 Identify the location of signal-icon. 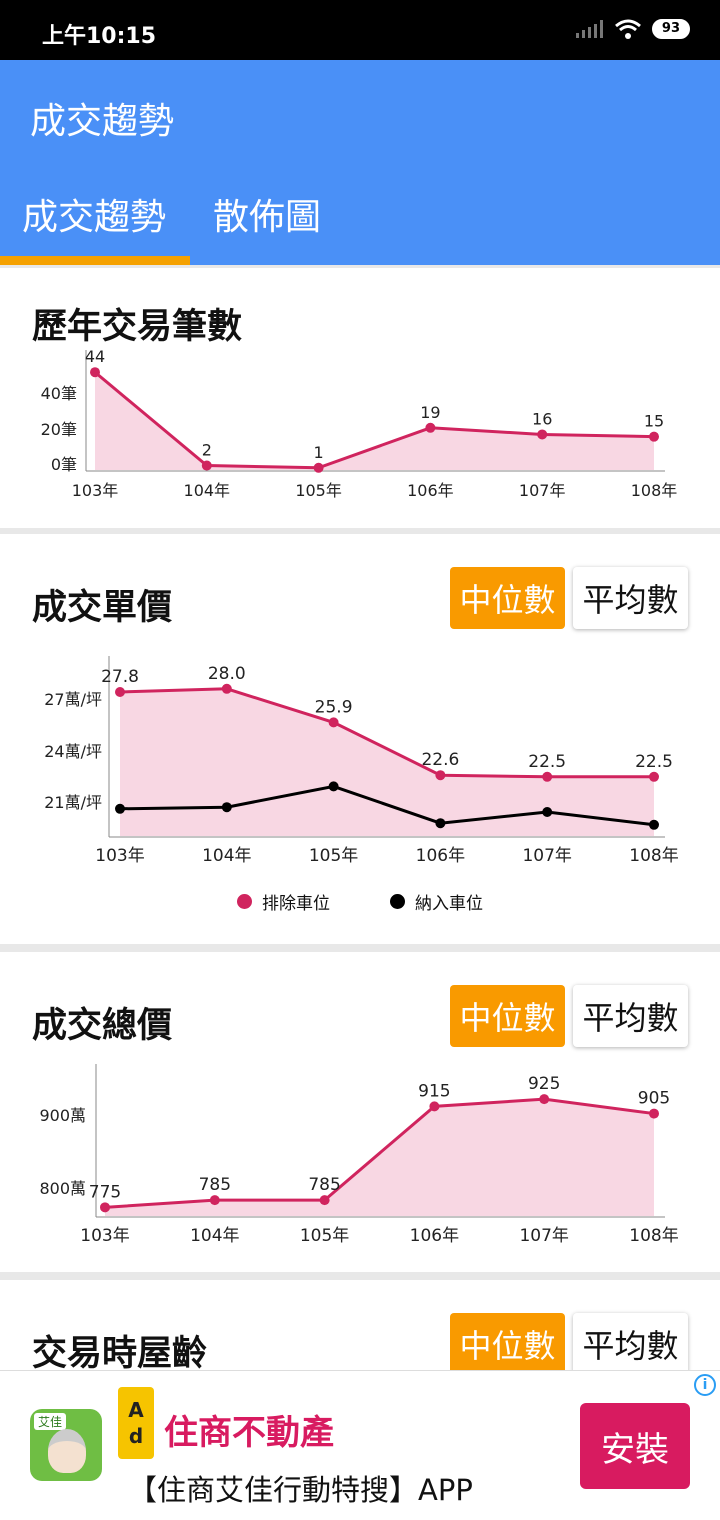
(589, 29).